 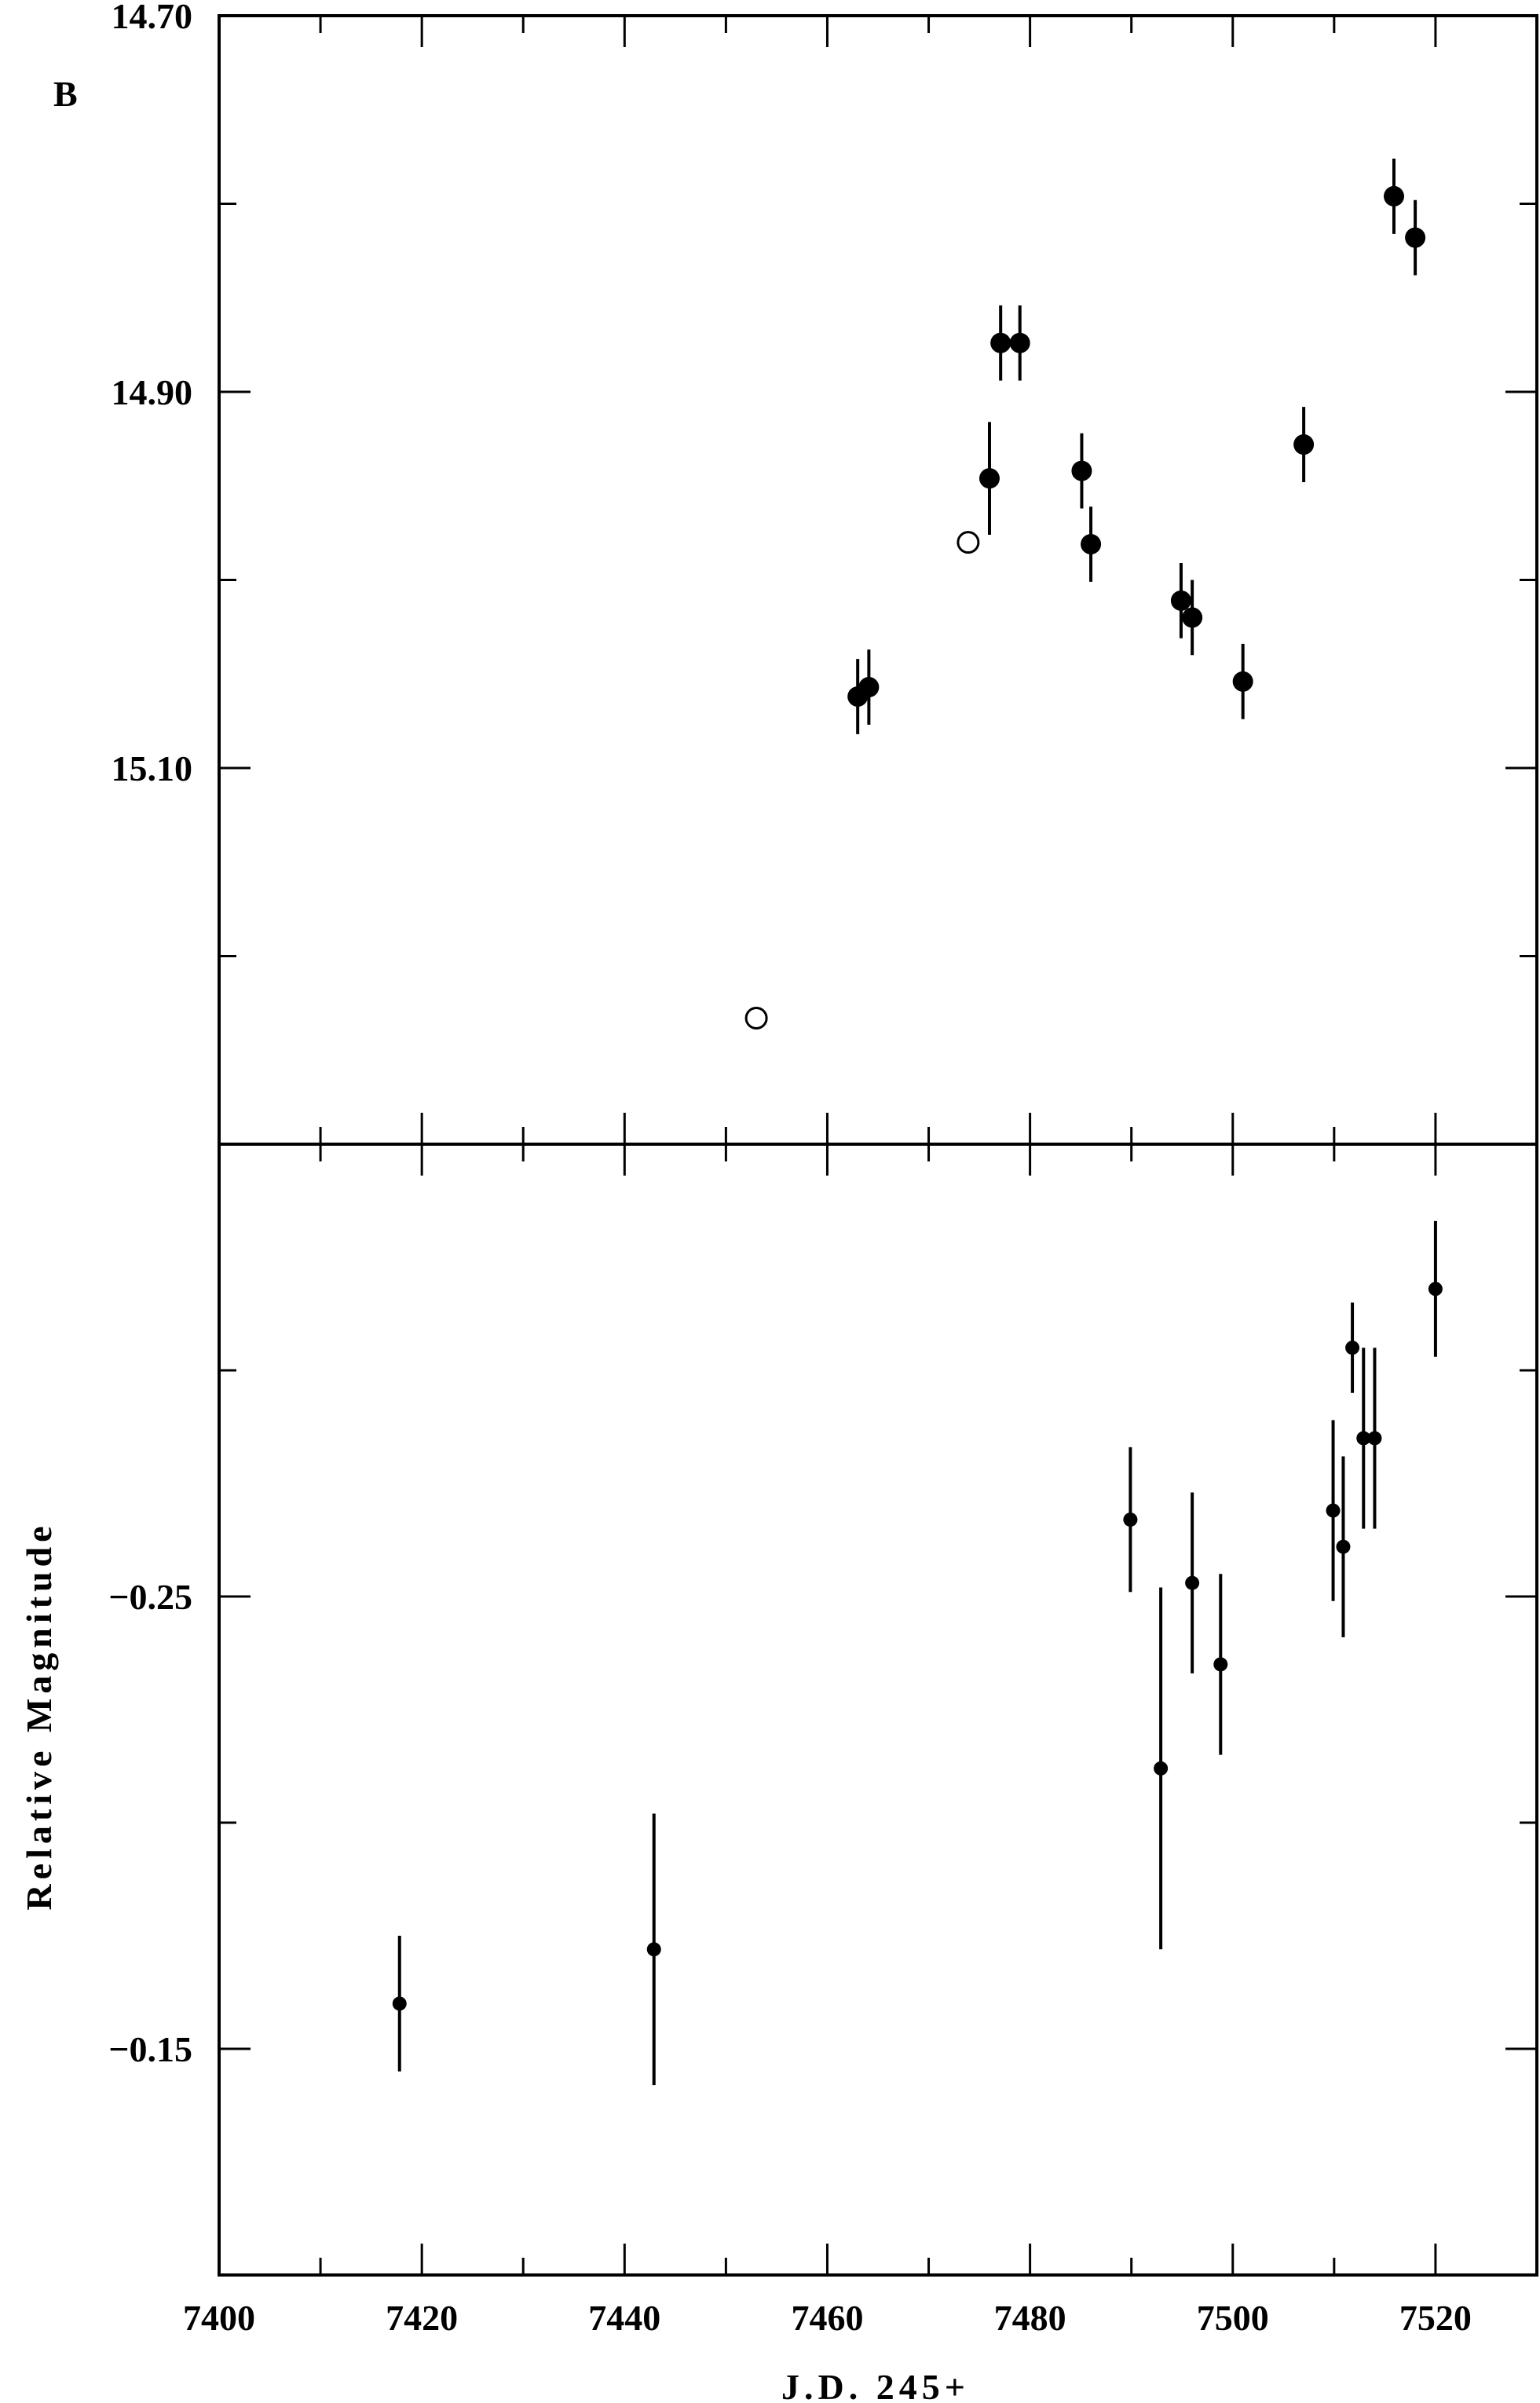 What do you see at coordinates (827, 2318) in the screenshot?
I see `x-tick-label: 7460` at bounding box center [827, 2318].